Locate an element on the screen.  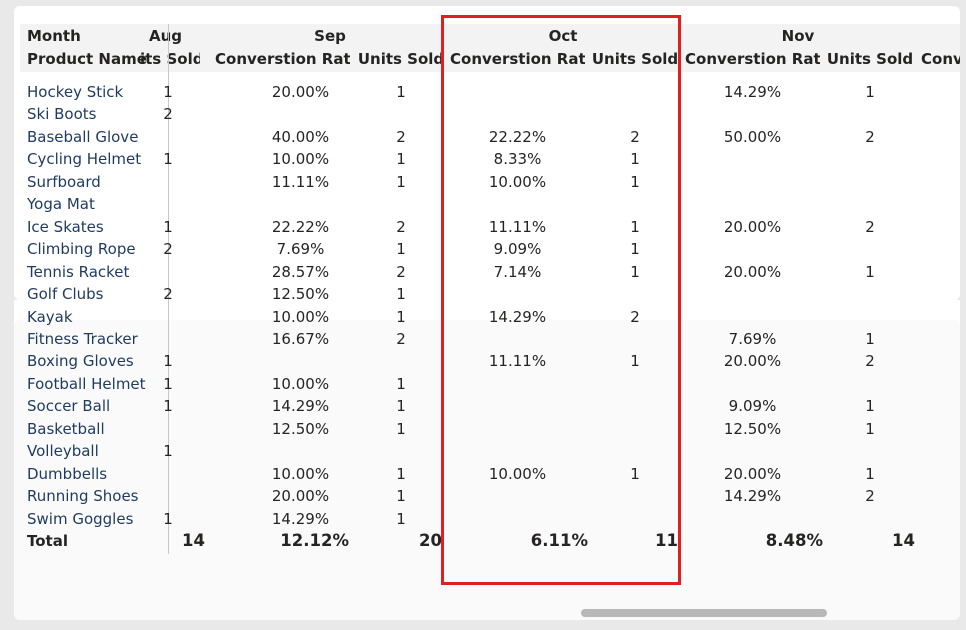
total-label: Total is located at coordinates (47, 541).